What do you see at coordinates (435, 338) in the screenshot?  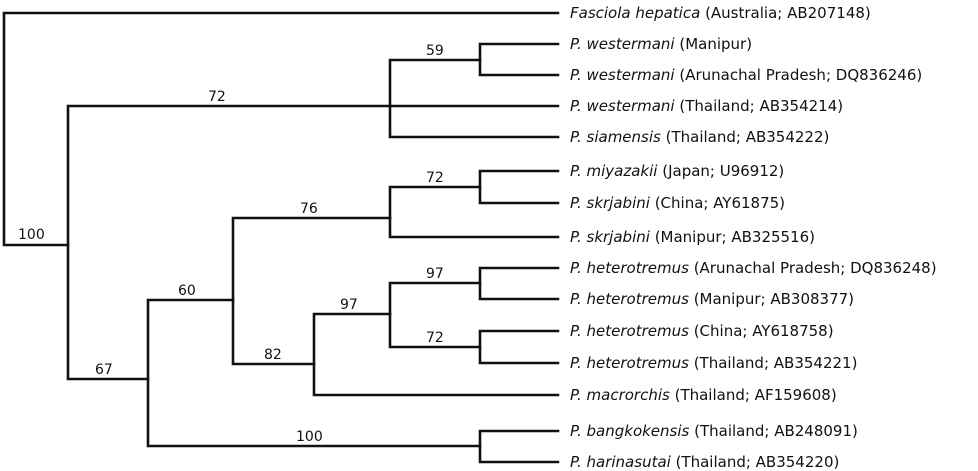 I see `support-hetero-china-thai: 72` at bounding box center [435, 338].